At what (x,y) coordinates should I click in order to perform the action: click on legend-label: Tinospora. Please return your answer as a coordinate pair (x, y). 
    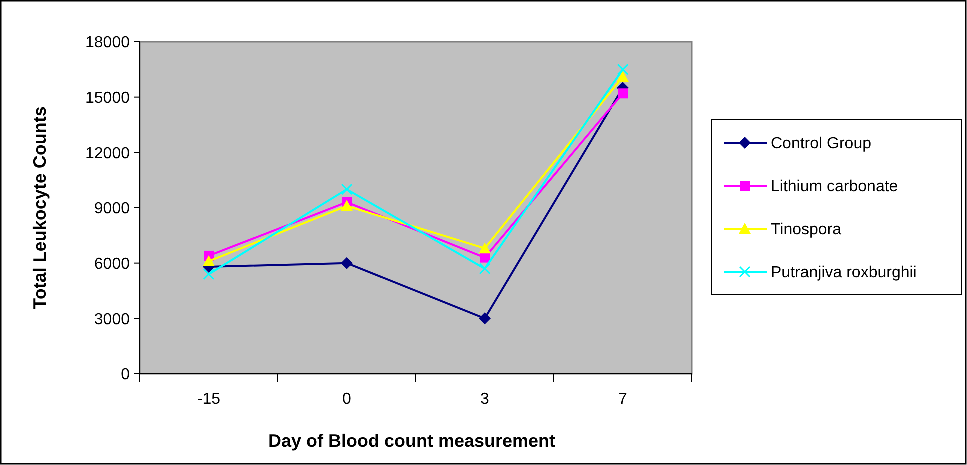
    Looking at the image, I should click on (806, 230).